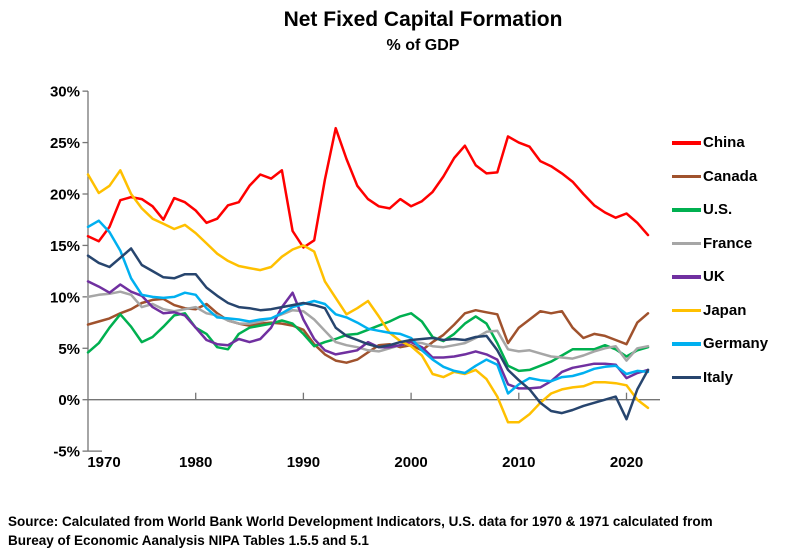 The height and width of the screenshot is (552, 796). I want to click on x-tick-label: 1990, so click(303, 462).